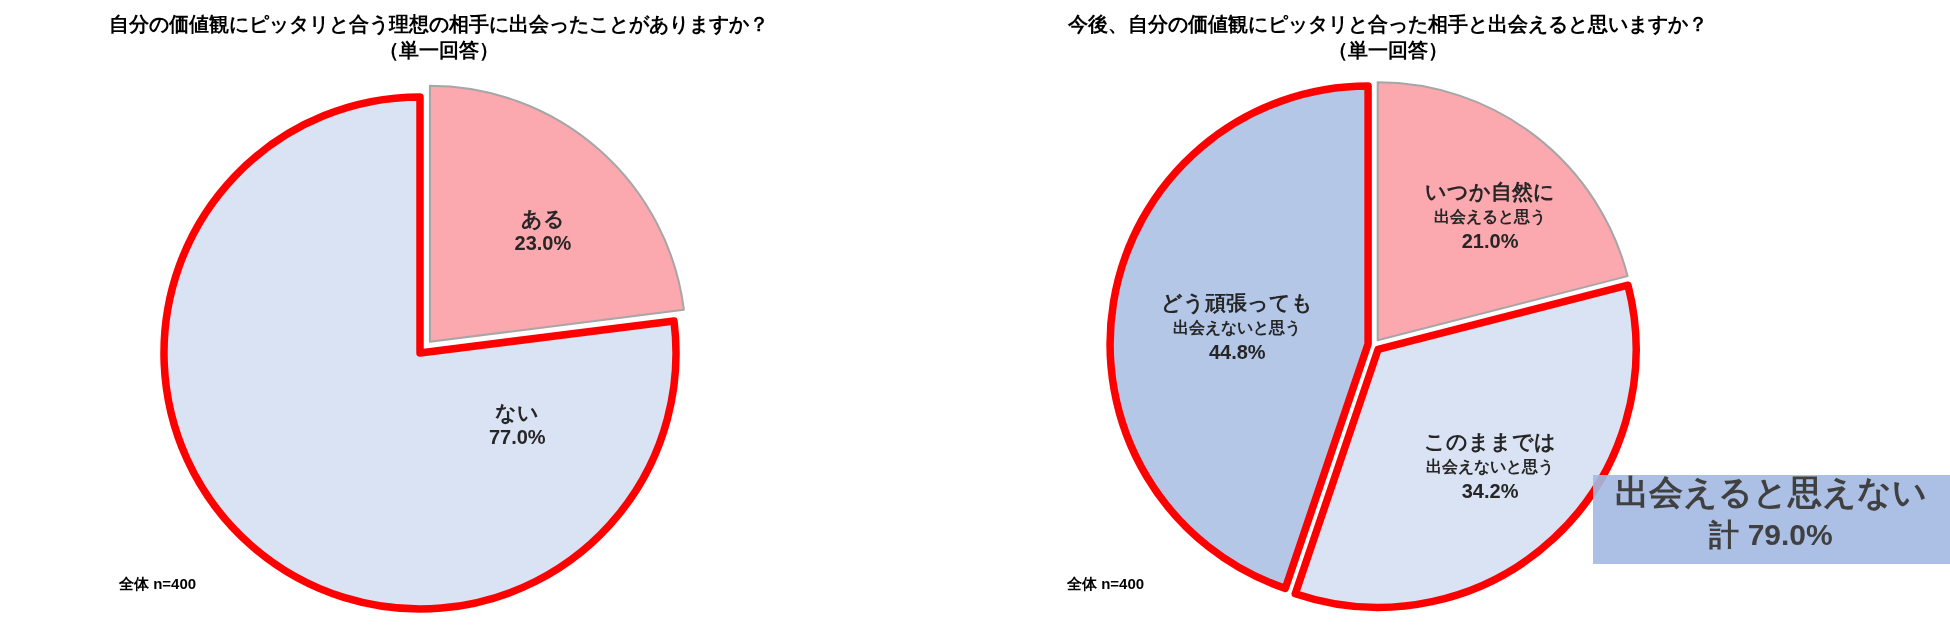  I want to click on label: ない 77.0%, so click(517, 424).